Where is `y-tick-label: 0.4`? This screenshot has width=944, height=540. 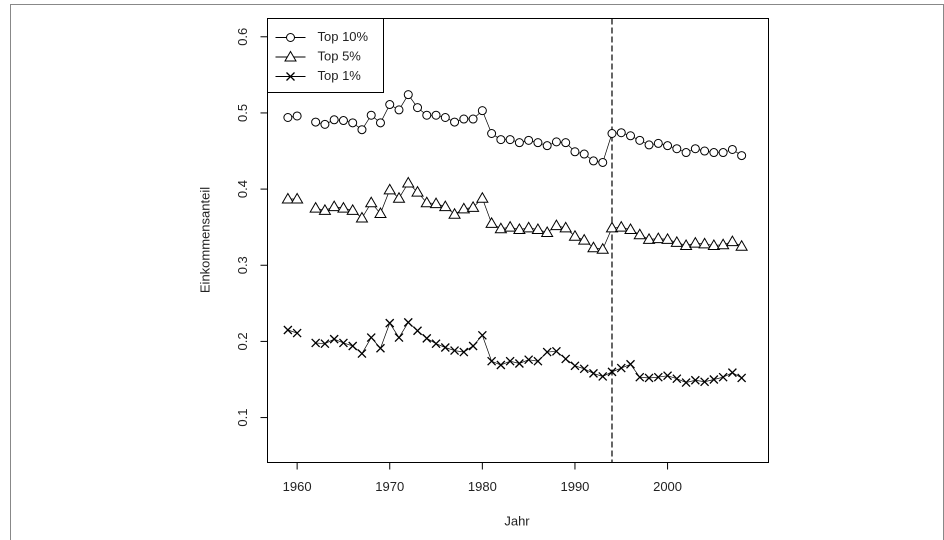
y-tick-label: 0.4 is located at coordinates (242, 189).